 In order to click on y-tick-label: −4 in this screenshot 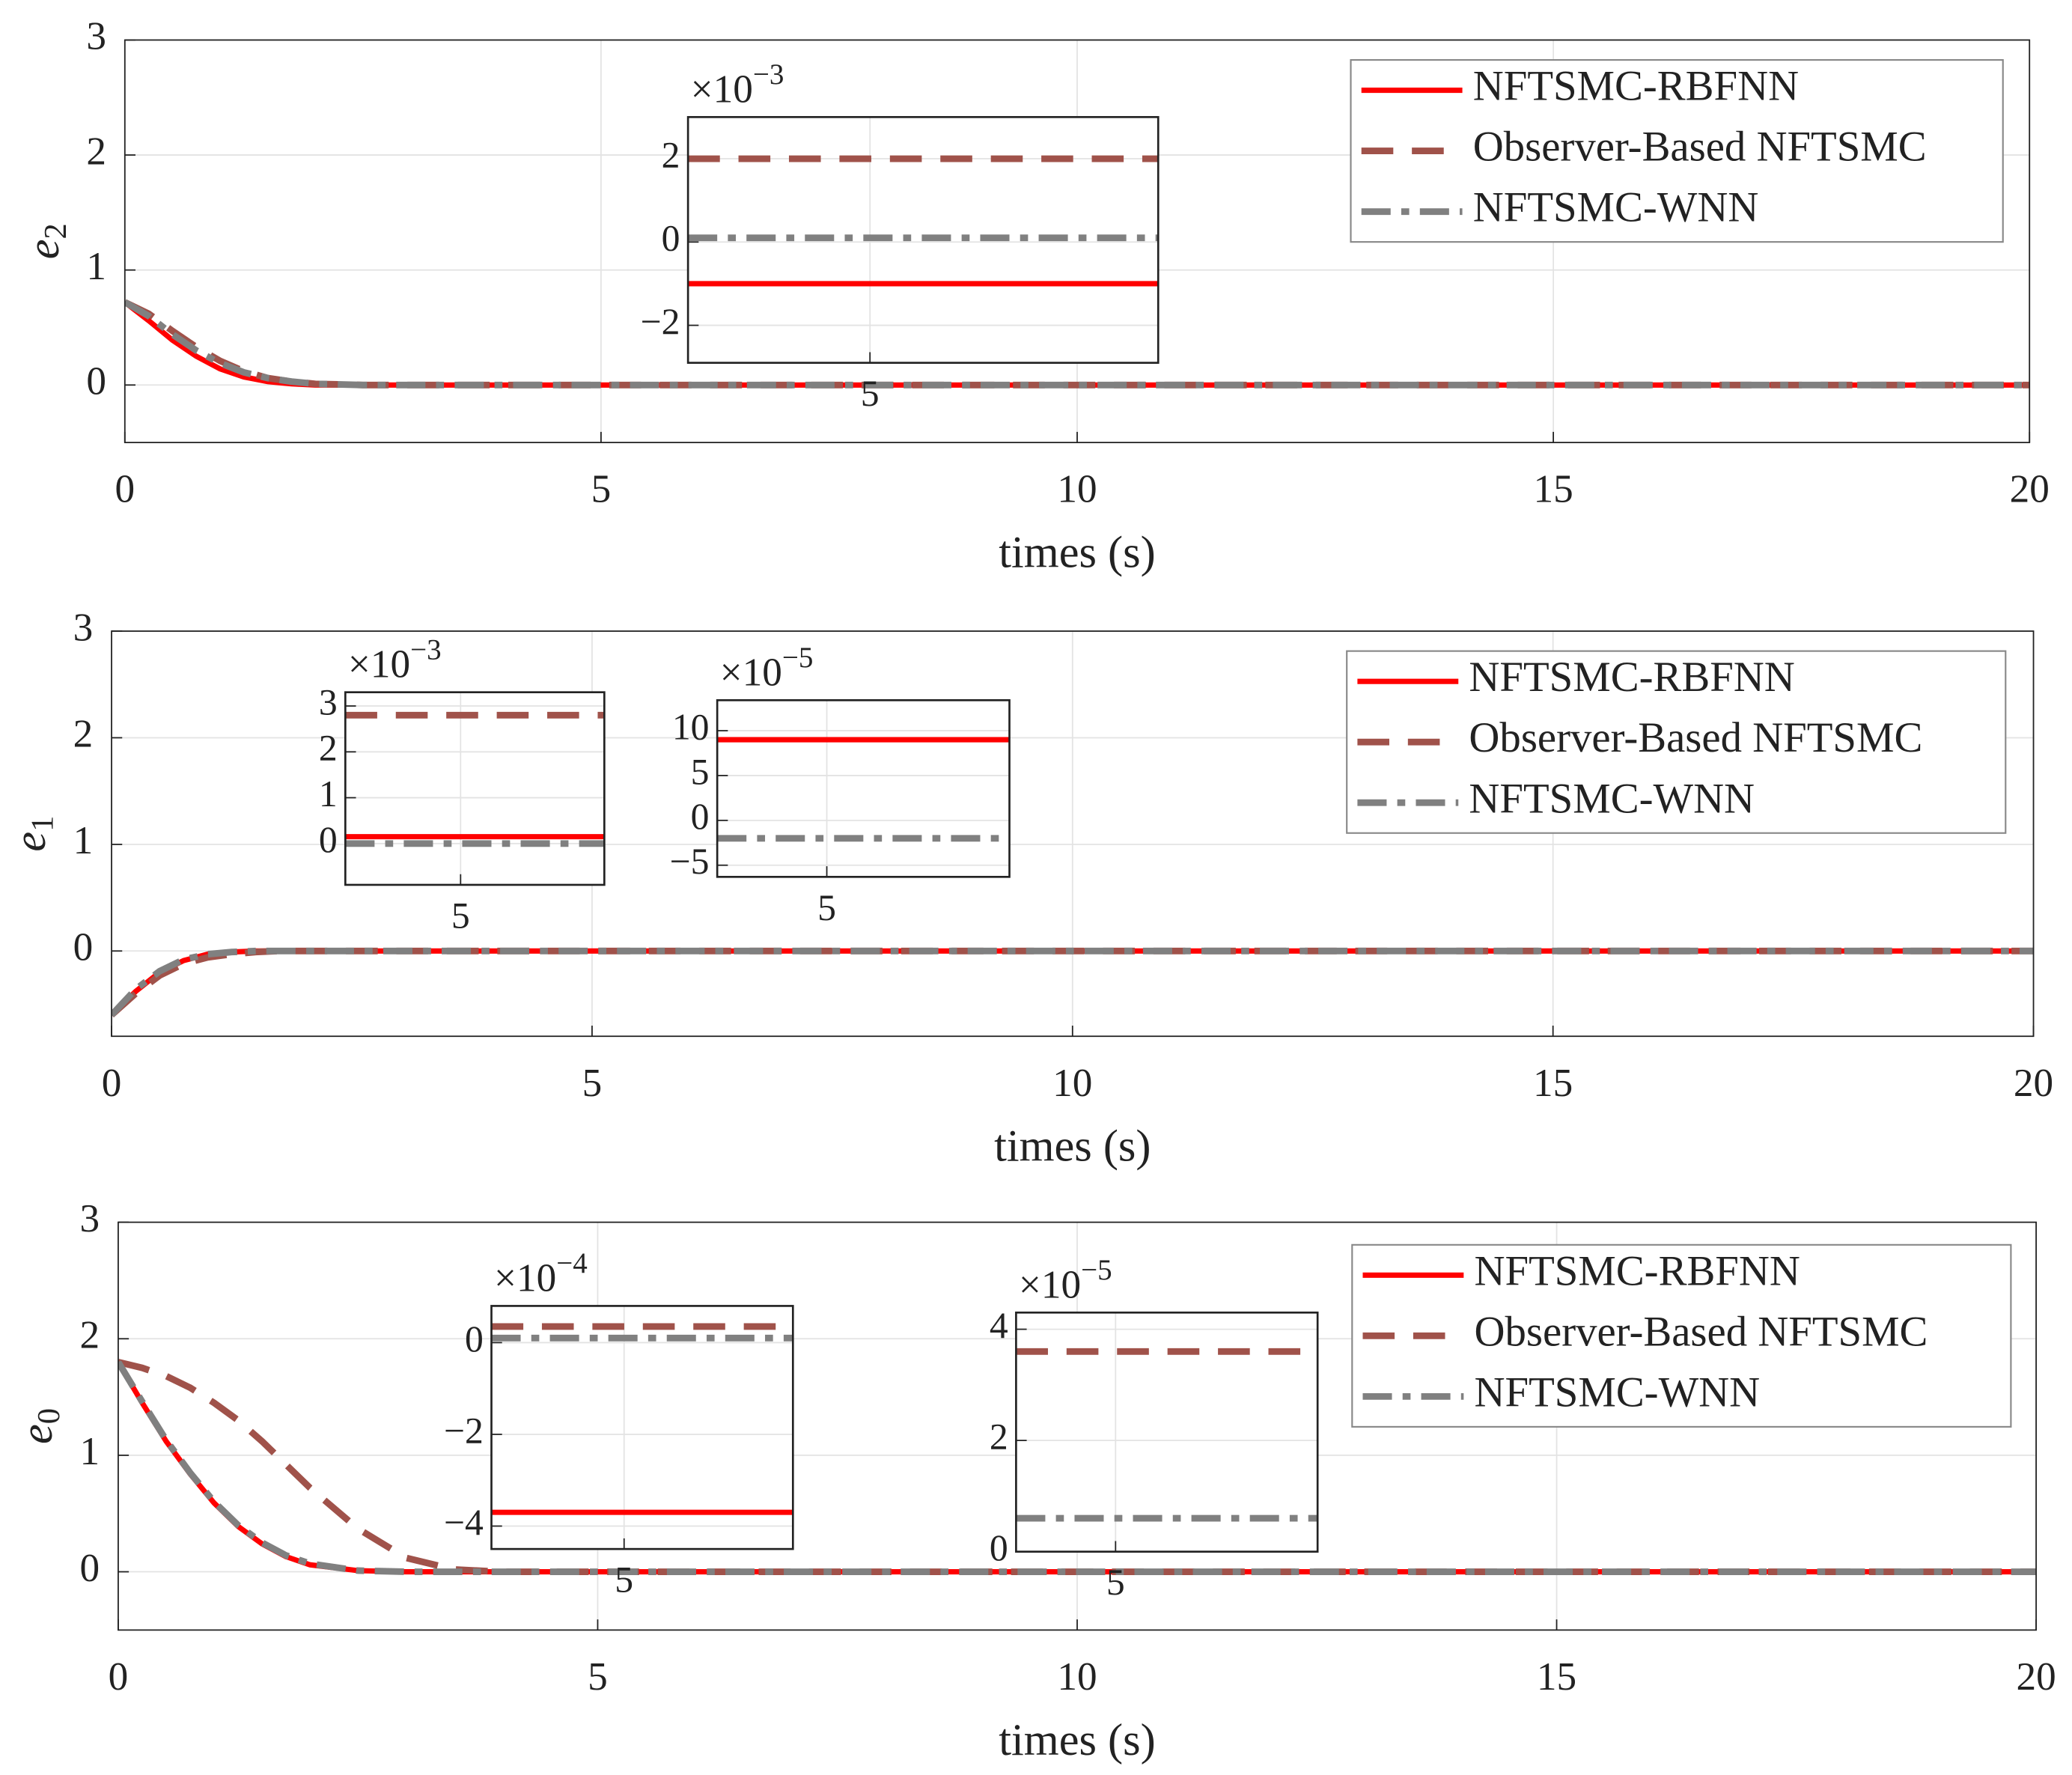, I will do `click(464, 1522)`.